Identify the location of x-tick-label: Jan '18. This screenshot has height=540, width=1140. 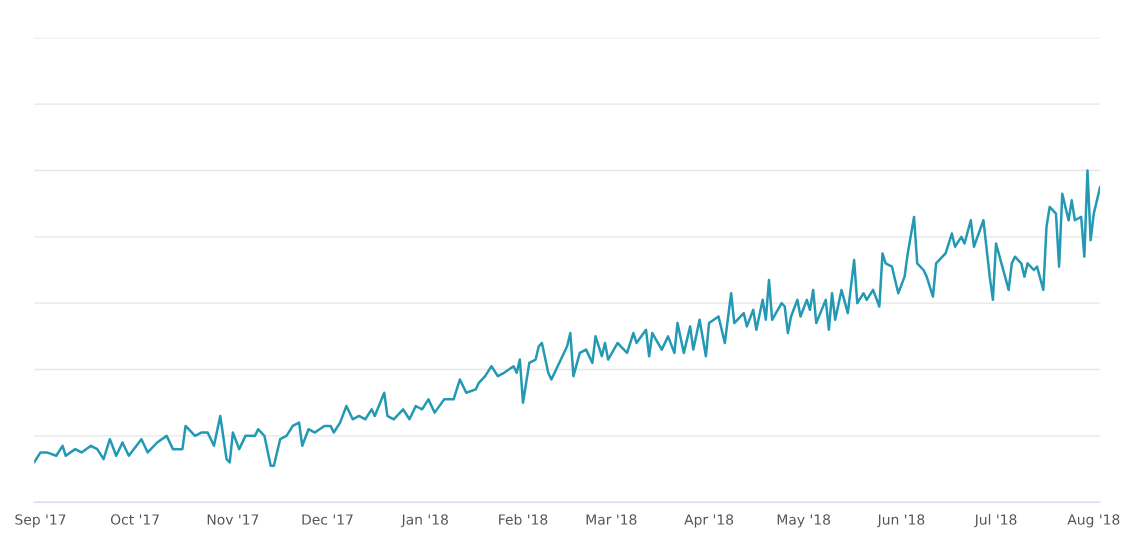
(424, 521).